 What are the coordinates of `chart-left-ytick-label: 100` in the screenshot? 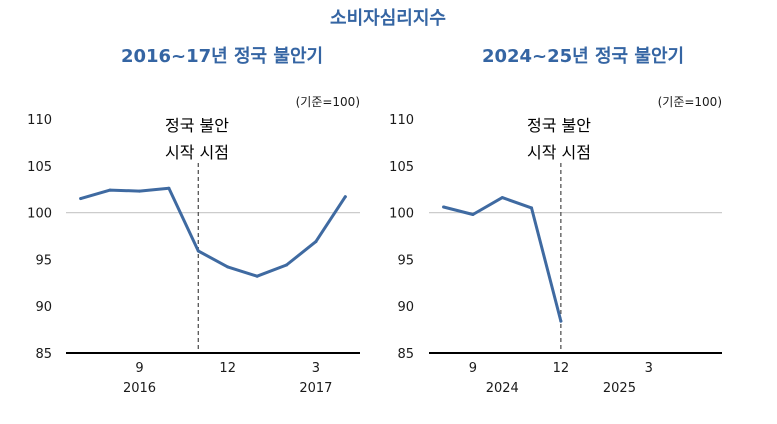 It's located at (39, 214).